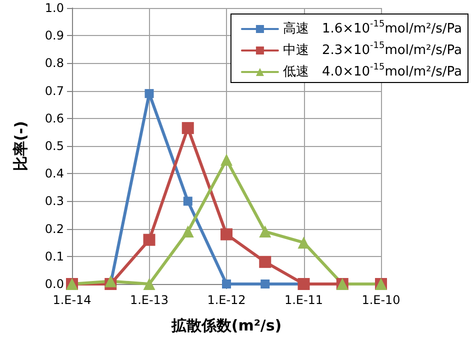  What do you see at coordinates (54, 173) in the screenshot?
I see `y-tick-label: 0.4` at bounding box center [54, 173].